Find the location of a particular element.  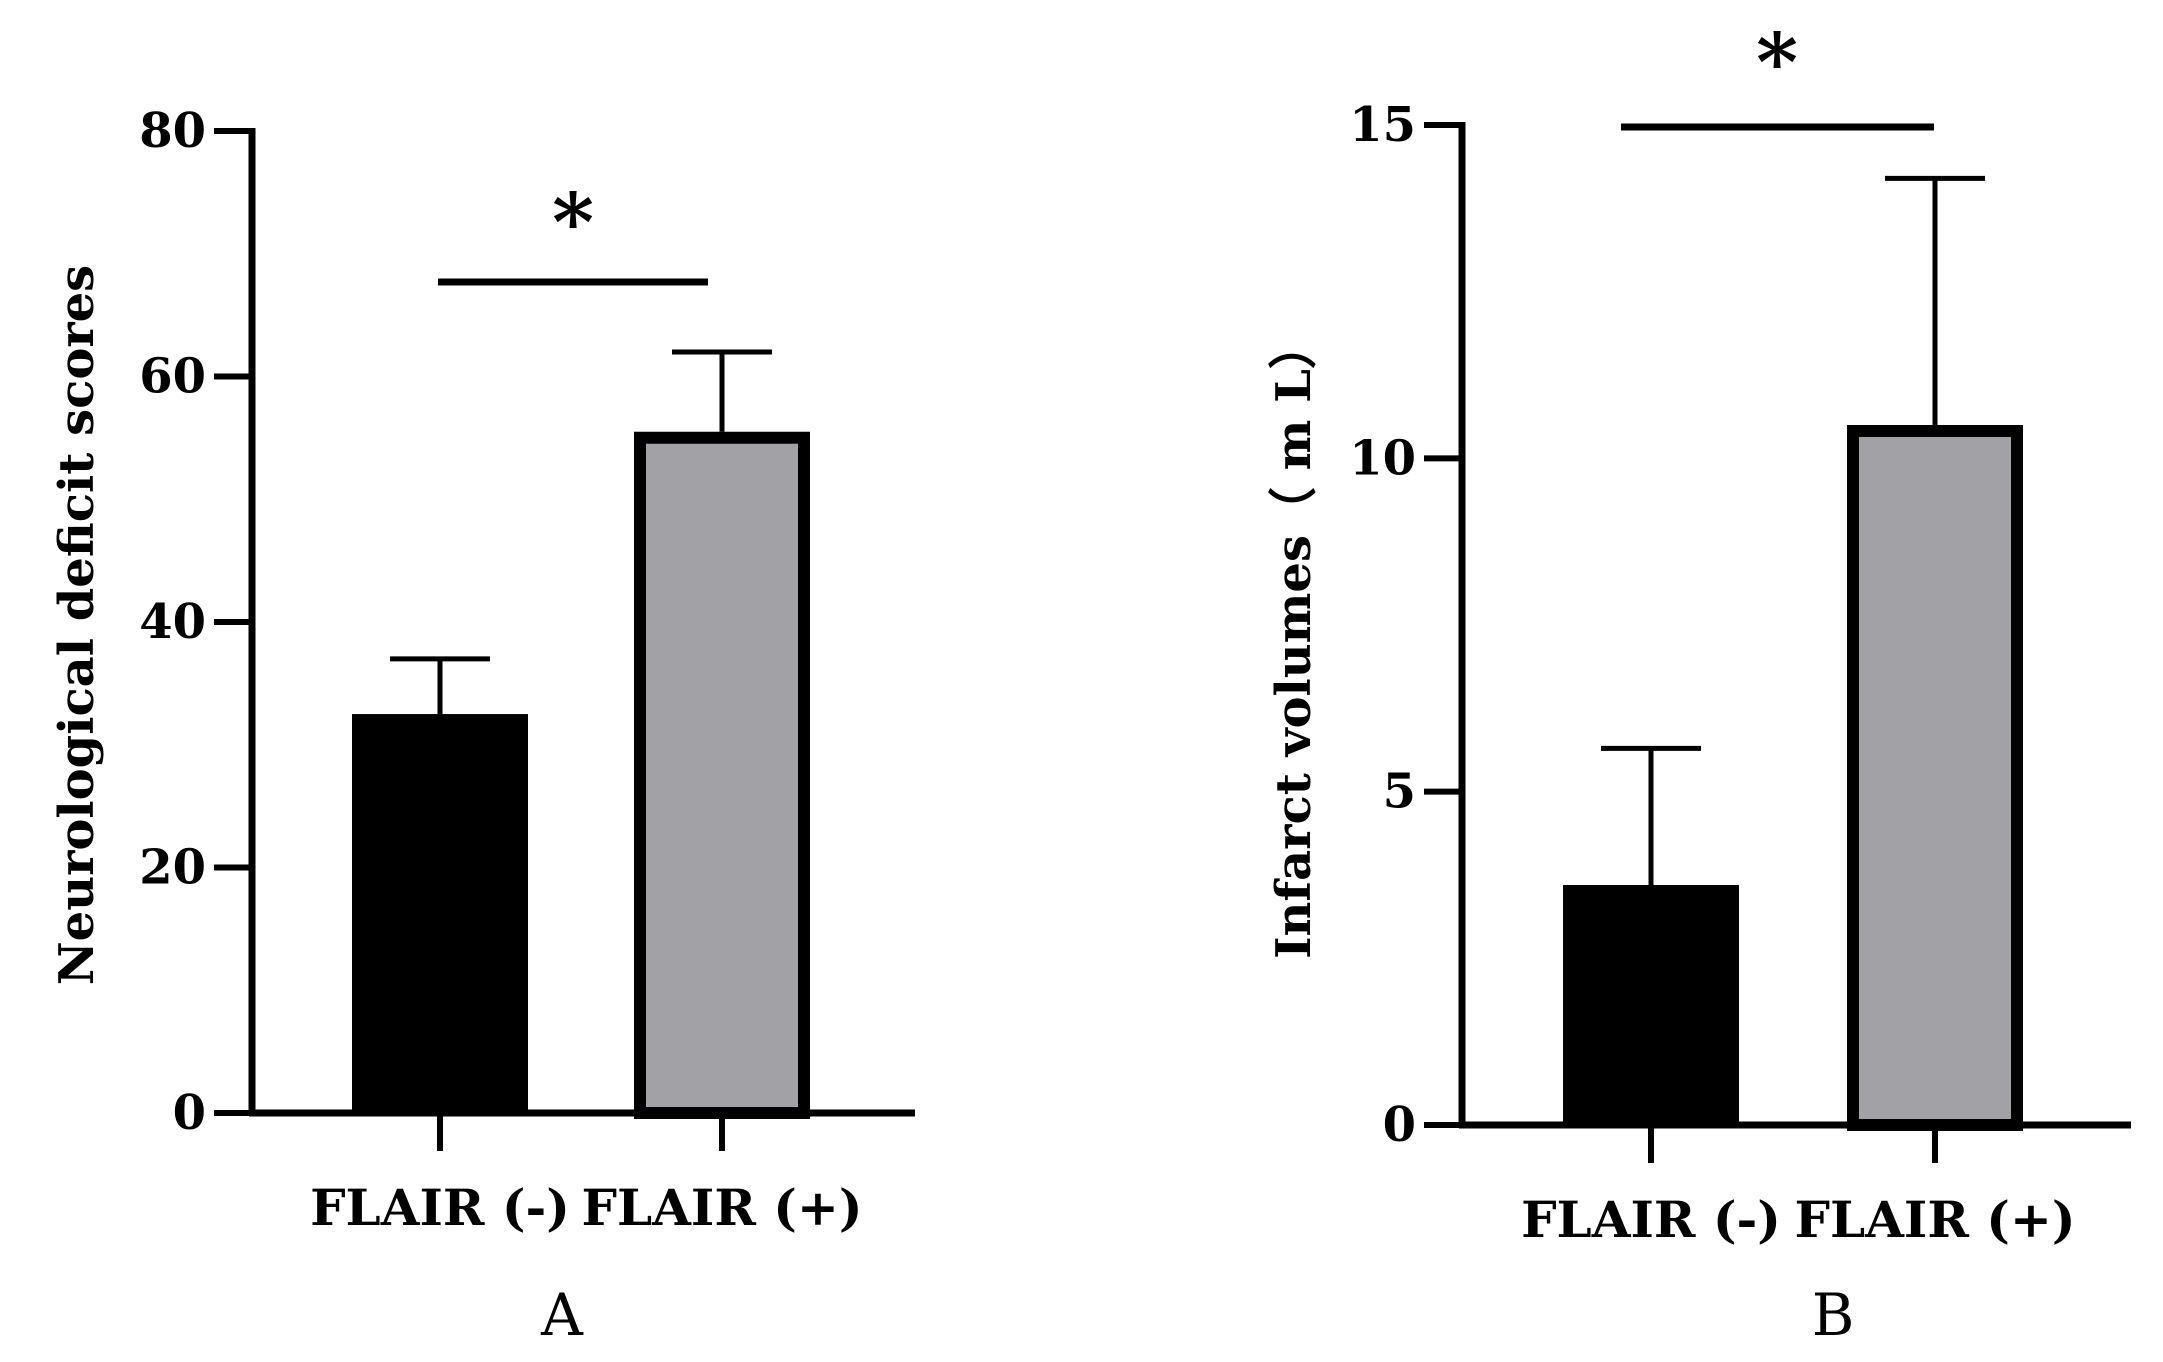

panel-b-label: B is located at coordinates (1833, 1315).